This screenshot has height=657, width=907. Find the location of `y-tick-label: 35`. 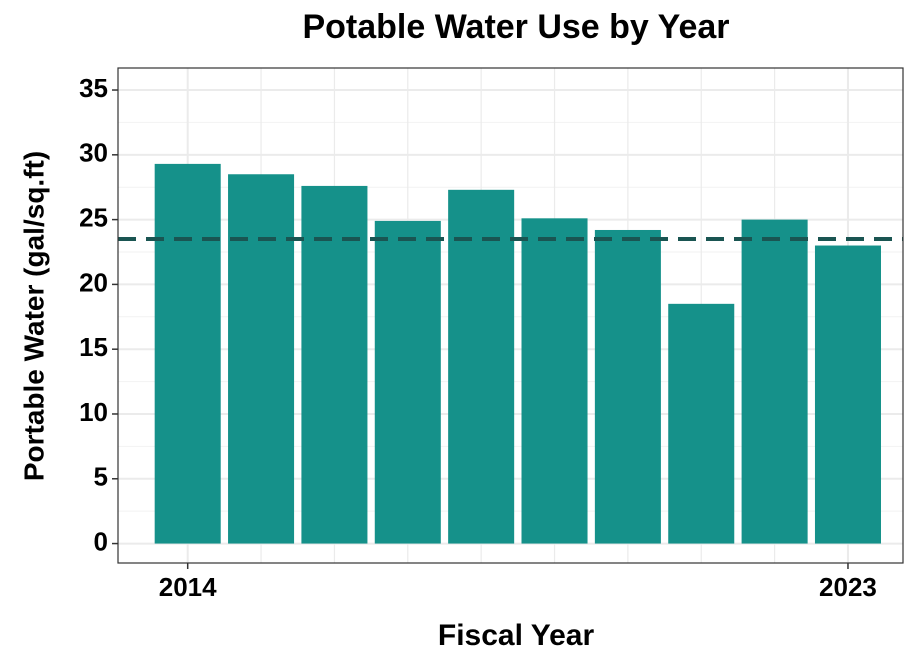

y-tick-label: 35 is located at coordinates (93, 88).